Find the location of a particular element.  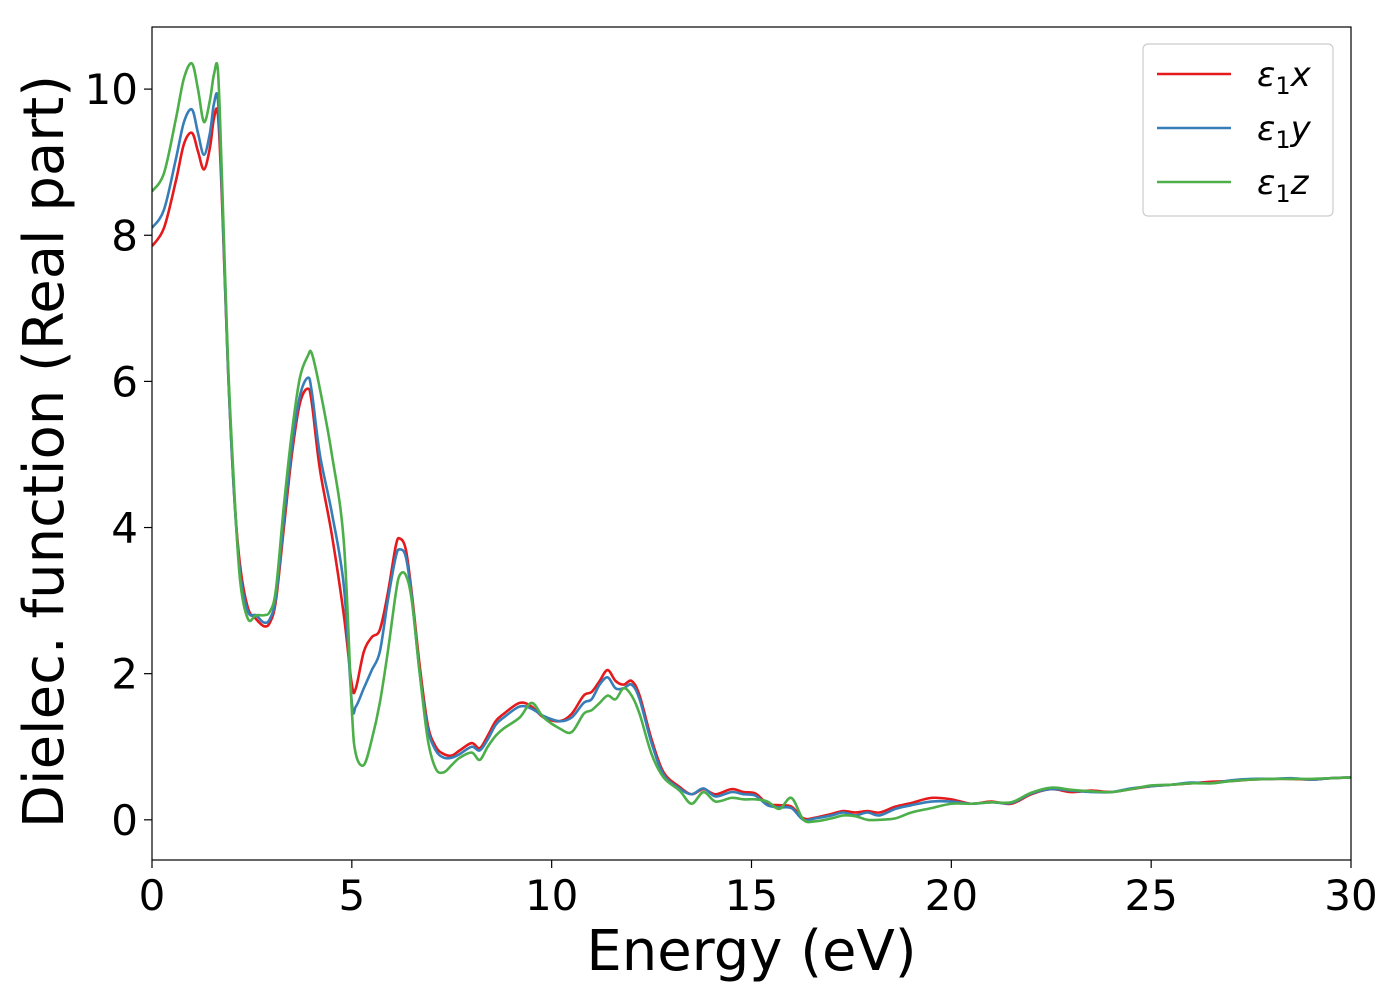

legend-label: ε1z is located at coordinates (1283, 185).